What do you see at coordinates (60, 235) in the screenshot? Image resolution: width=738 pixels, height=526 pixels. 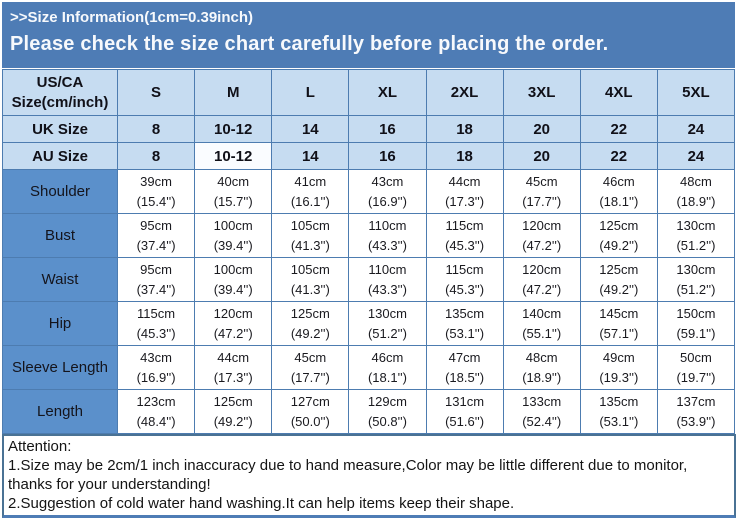 I see `row-label: Bust` at bounding box center [60, 235].